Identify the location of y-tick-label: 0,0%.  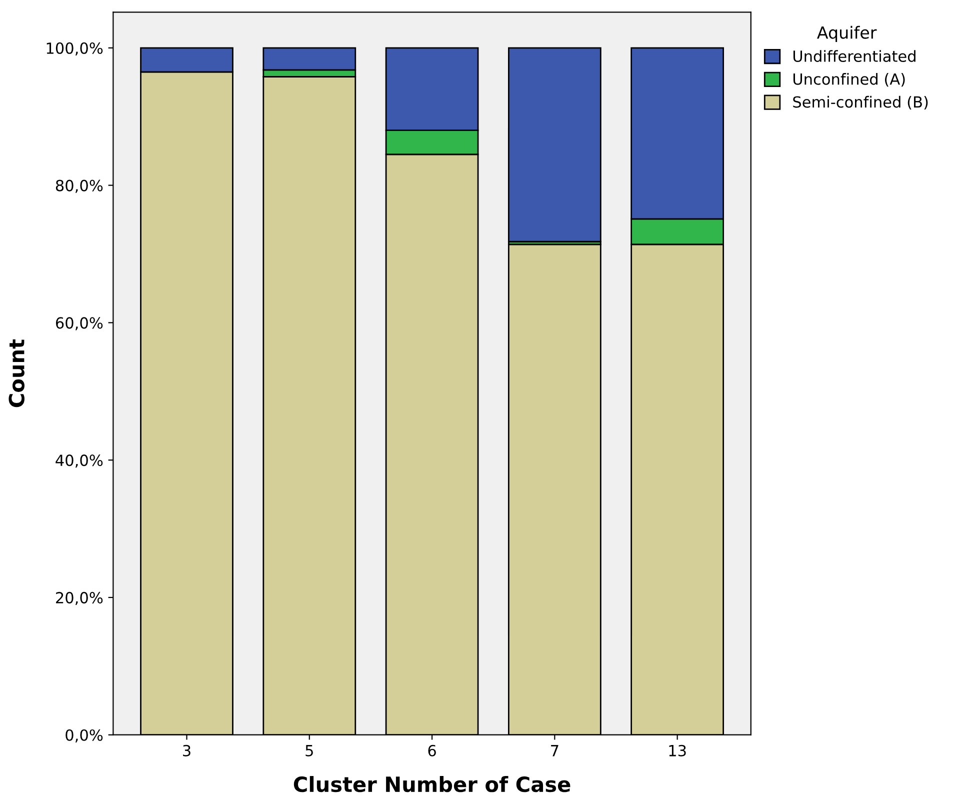
(84, 735).